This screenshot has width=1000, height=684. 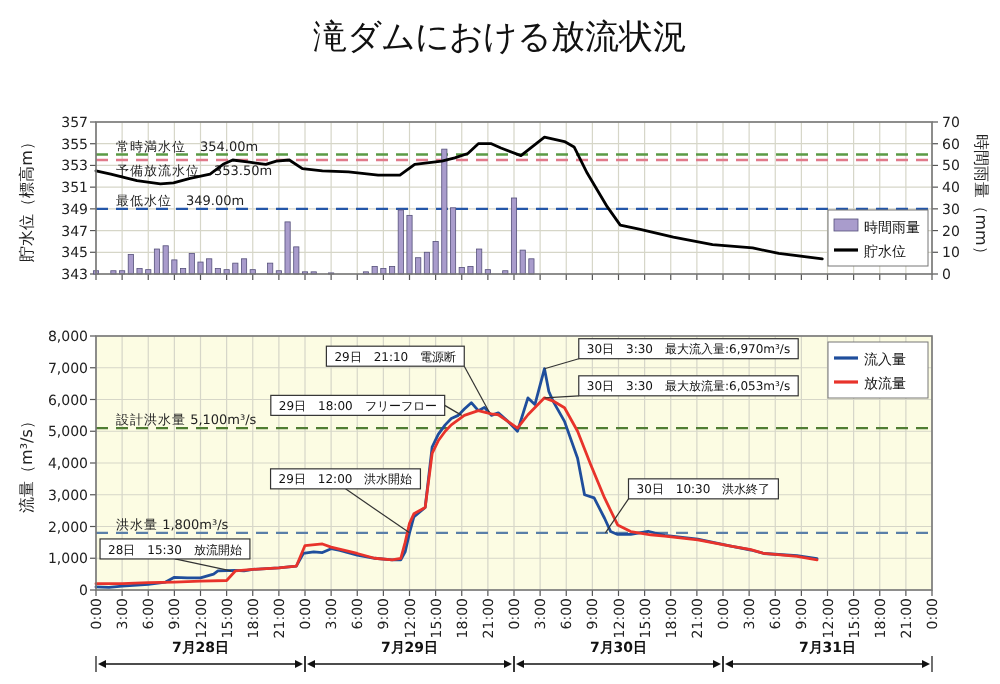 What do you see at coordinates (27, 198) in the screenshot?
I see `y-axis-title: 貯水位（標高m）` at bounding box center [27, 198].